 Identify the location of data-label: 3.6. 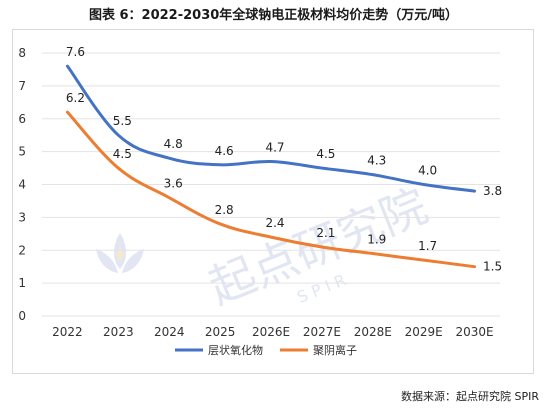
(173, 184).